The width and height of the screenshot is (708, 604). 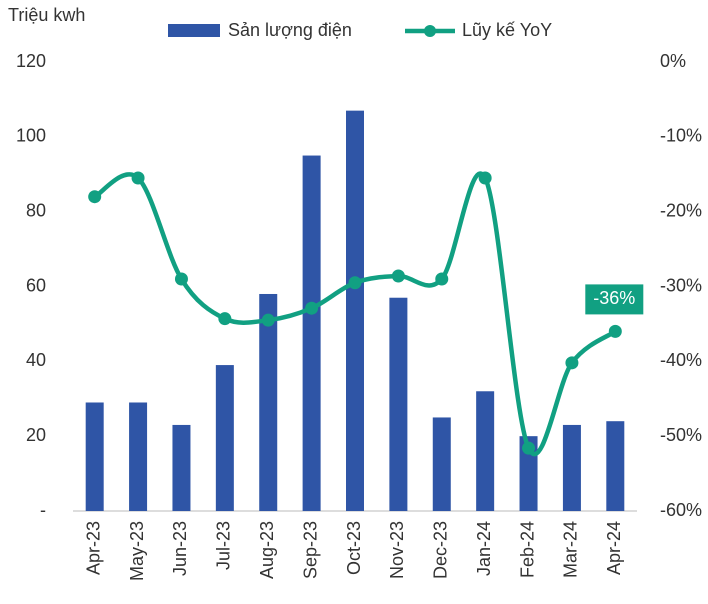 I want to click on data-label-box, so click(x=614, y=299).